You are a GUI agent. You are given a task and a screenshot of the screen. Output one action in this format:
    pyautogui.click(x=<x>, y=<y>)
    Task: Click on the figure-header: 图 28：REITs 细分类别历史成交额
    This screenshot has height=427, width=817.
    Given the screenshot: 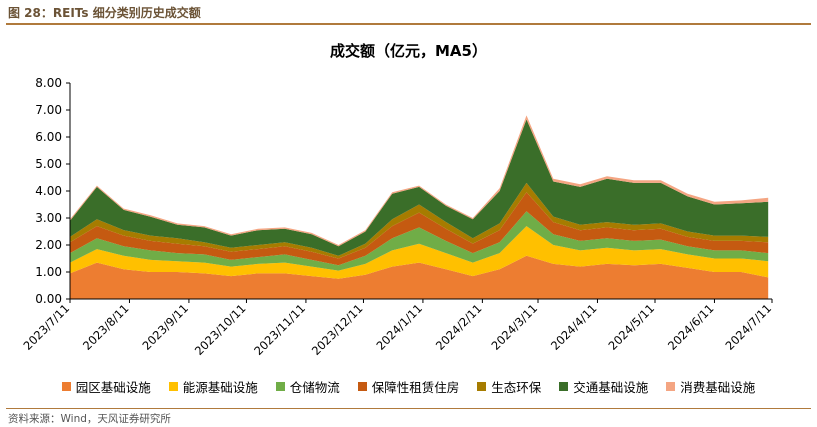 What is the action you would take?
    pyautogui.click(x=408, y=12)
    